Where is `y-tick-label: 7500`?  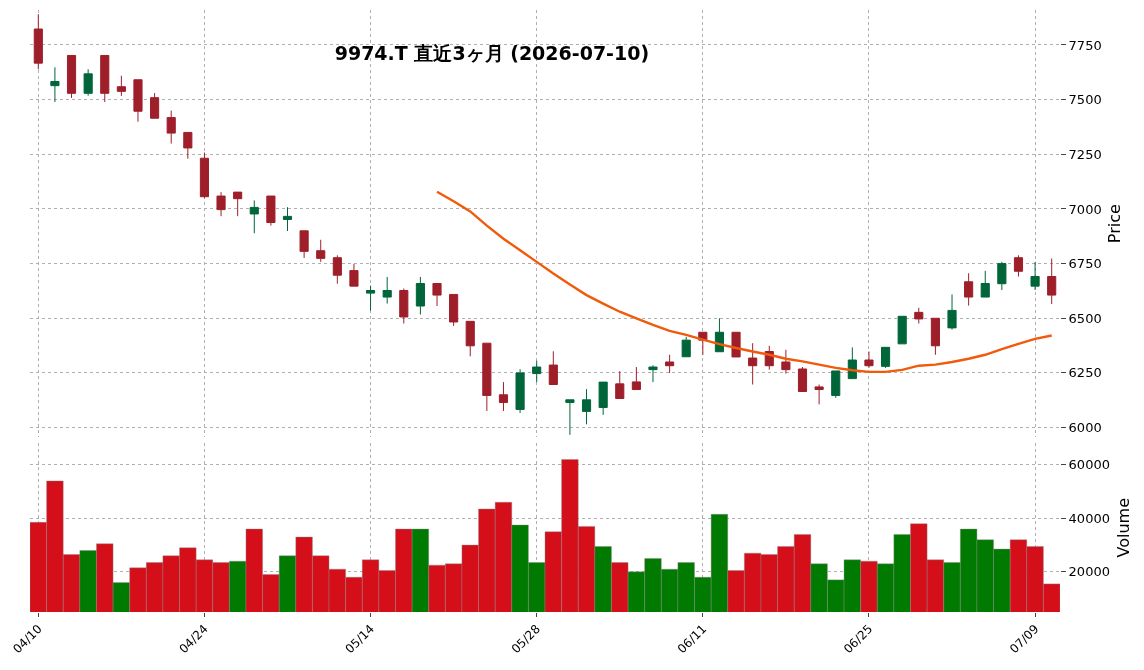
y-tick-label: 7500 is located at coordinates (1085, 100).